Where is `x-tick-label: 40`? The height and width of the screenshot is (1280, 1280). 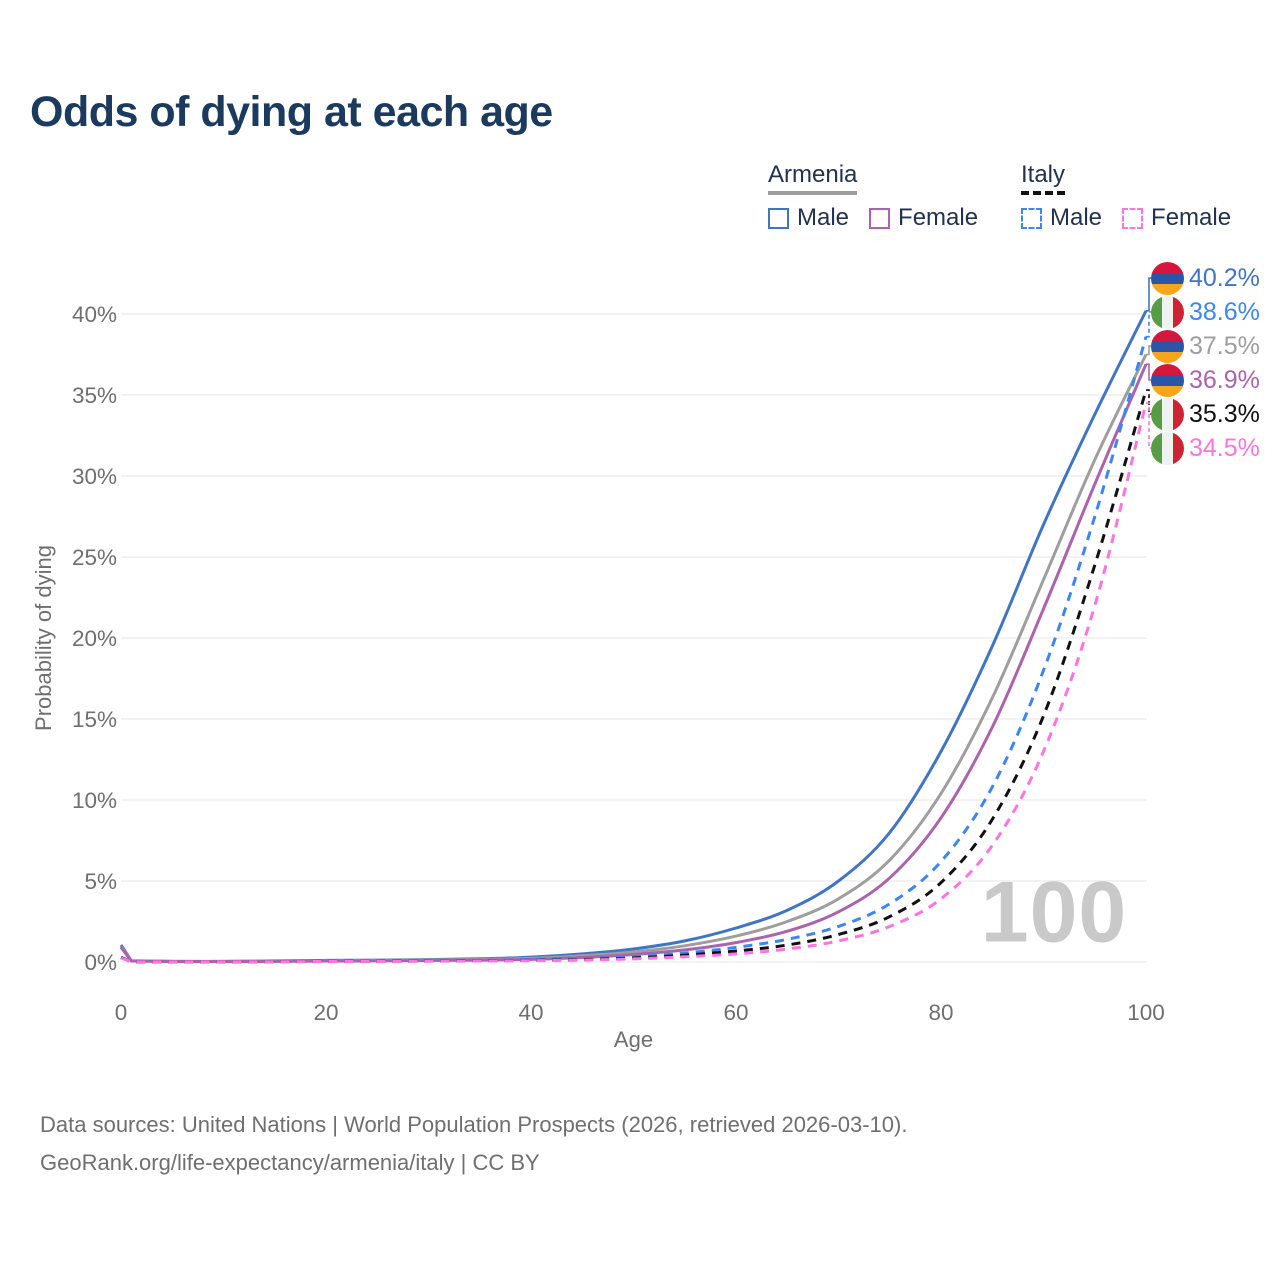 x-tick-label: 40 is located at coordinates (530, 1012).